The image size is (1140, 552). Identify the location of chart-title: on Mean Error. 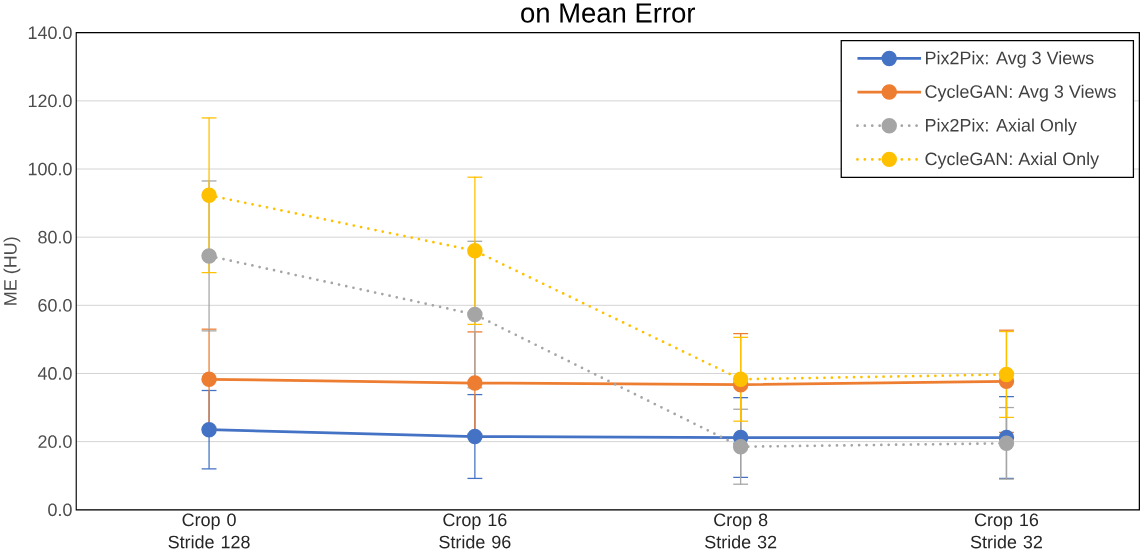
(608, 13).